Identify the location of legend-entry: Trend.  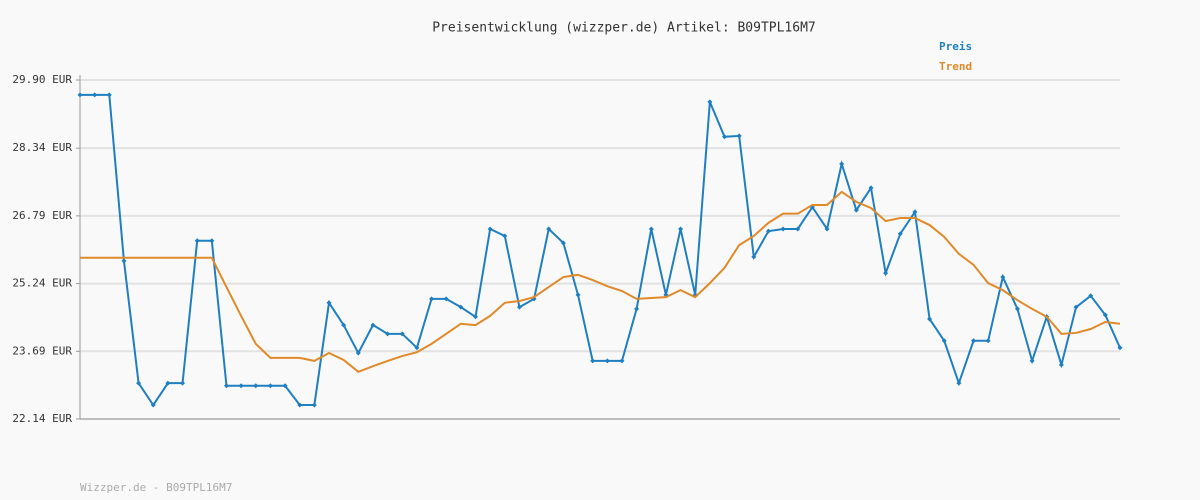
(955, 66).